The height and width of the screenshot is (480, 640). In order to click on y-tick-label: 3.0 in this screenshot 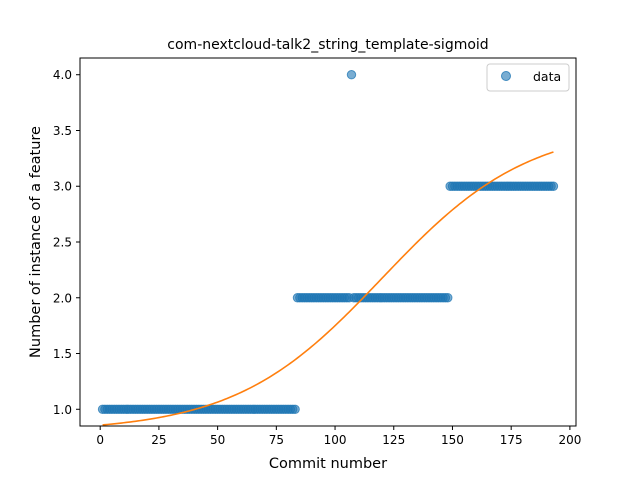, I will do `click(62, 187)`.